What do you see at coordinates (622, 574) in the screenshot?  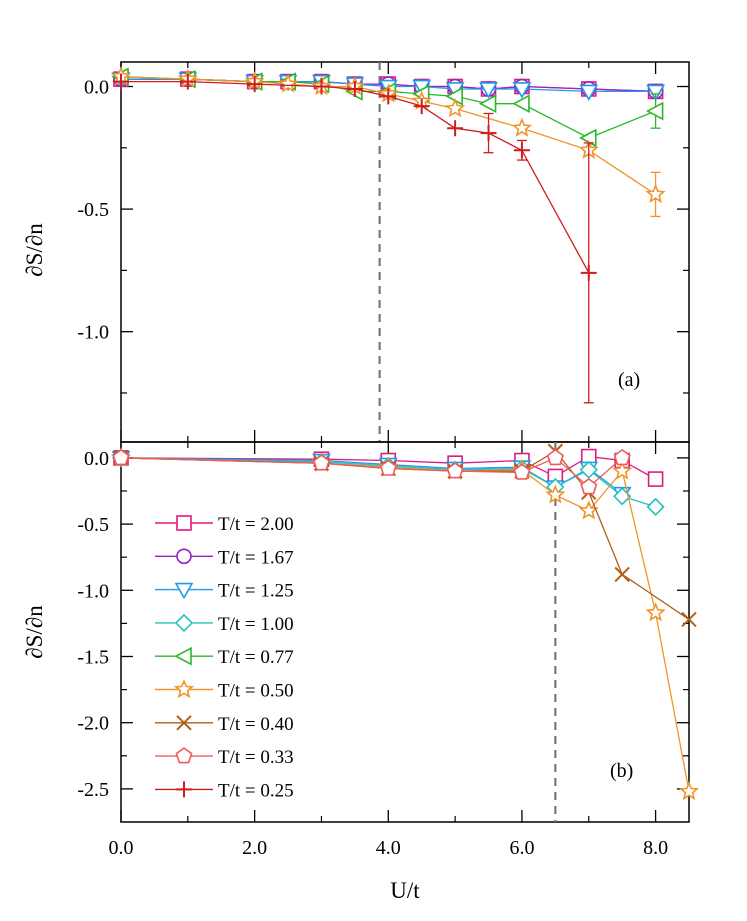 I see `data-point-x` at bounding box center [622, 574].